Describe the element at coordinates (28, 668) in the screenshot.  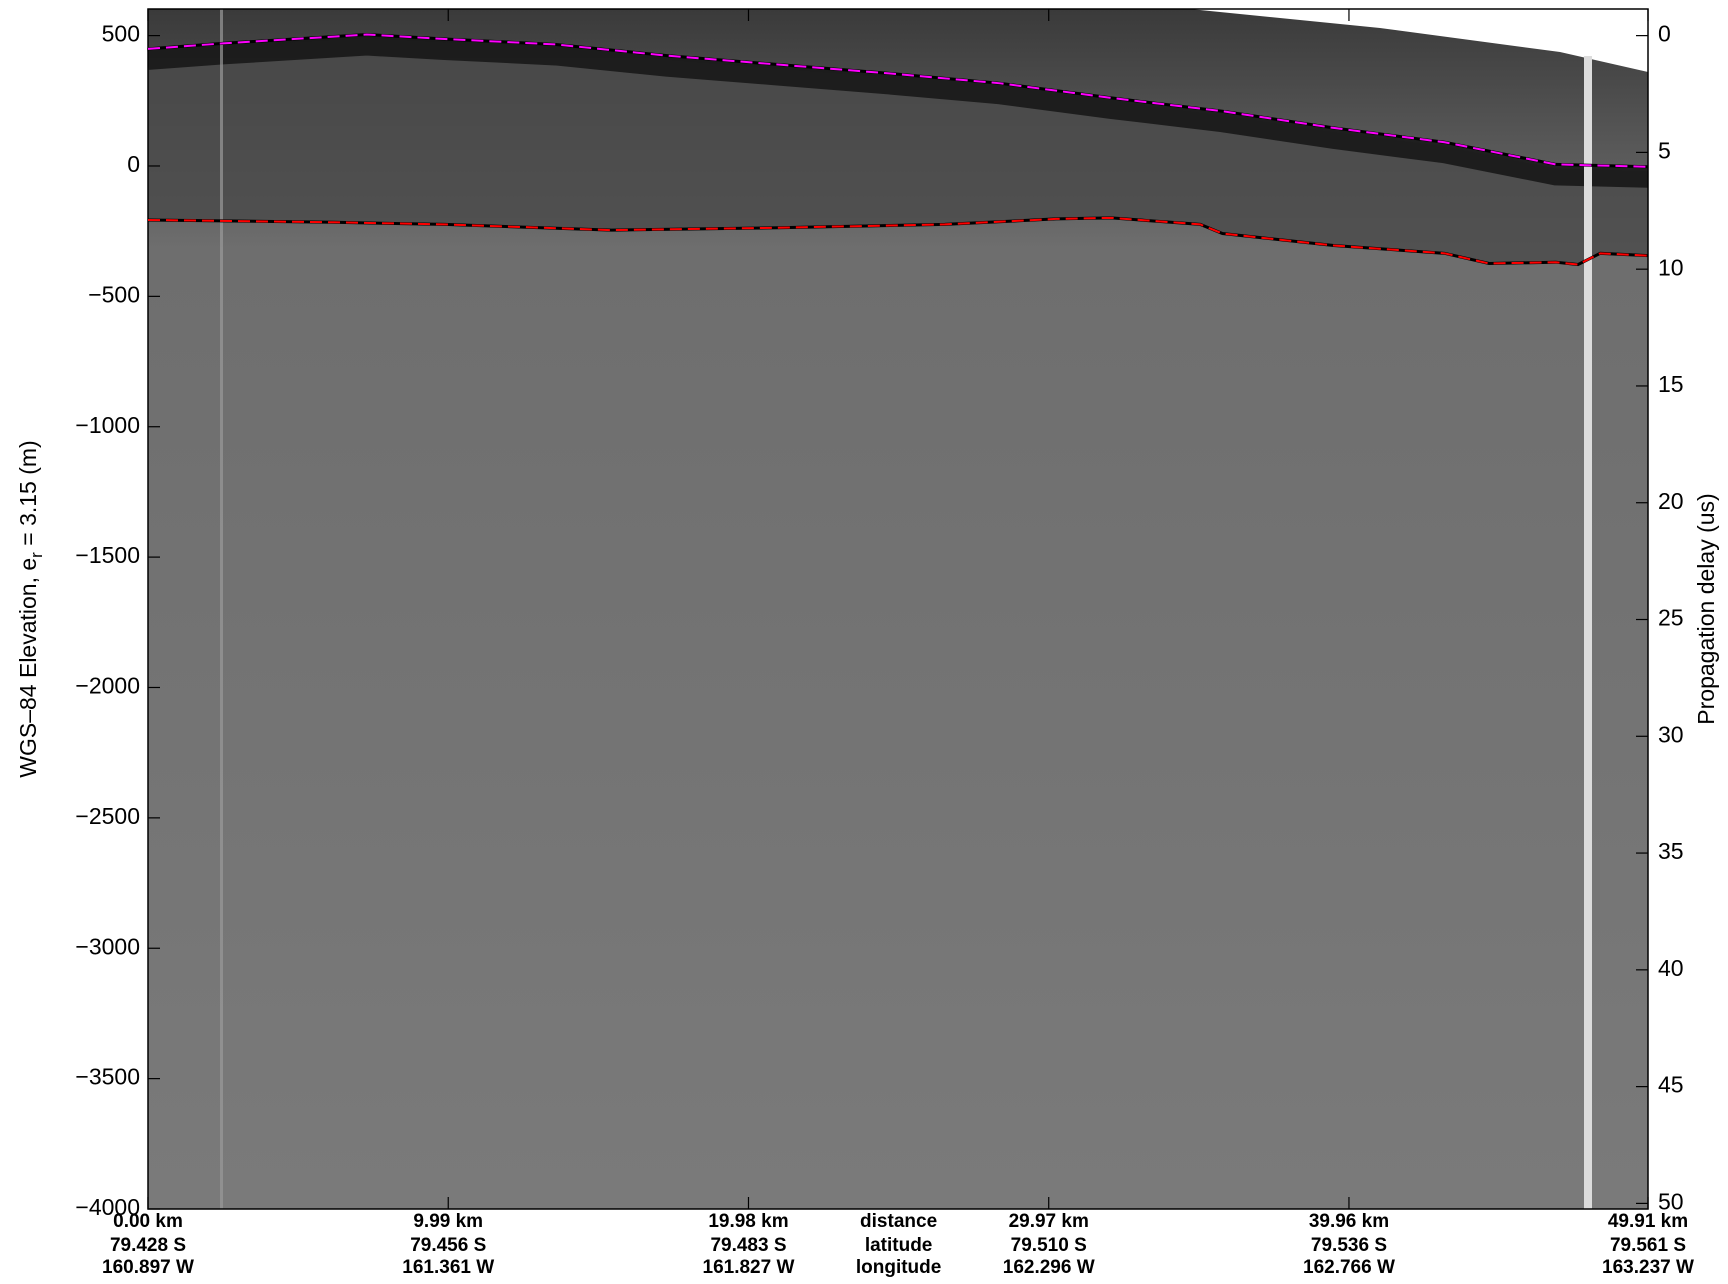
I see `y-label-text: WGS‒84 Elevation, e` at that location.